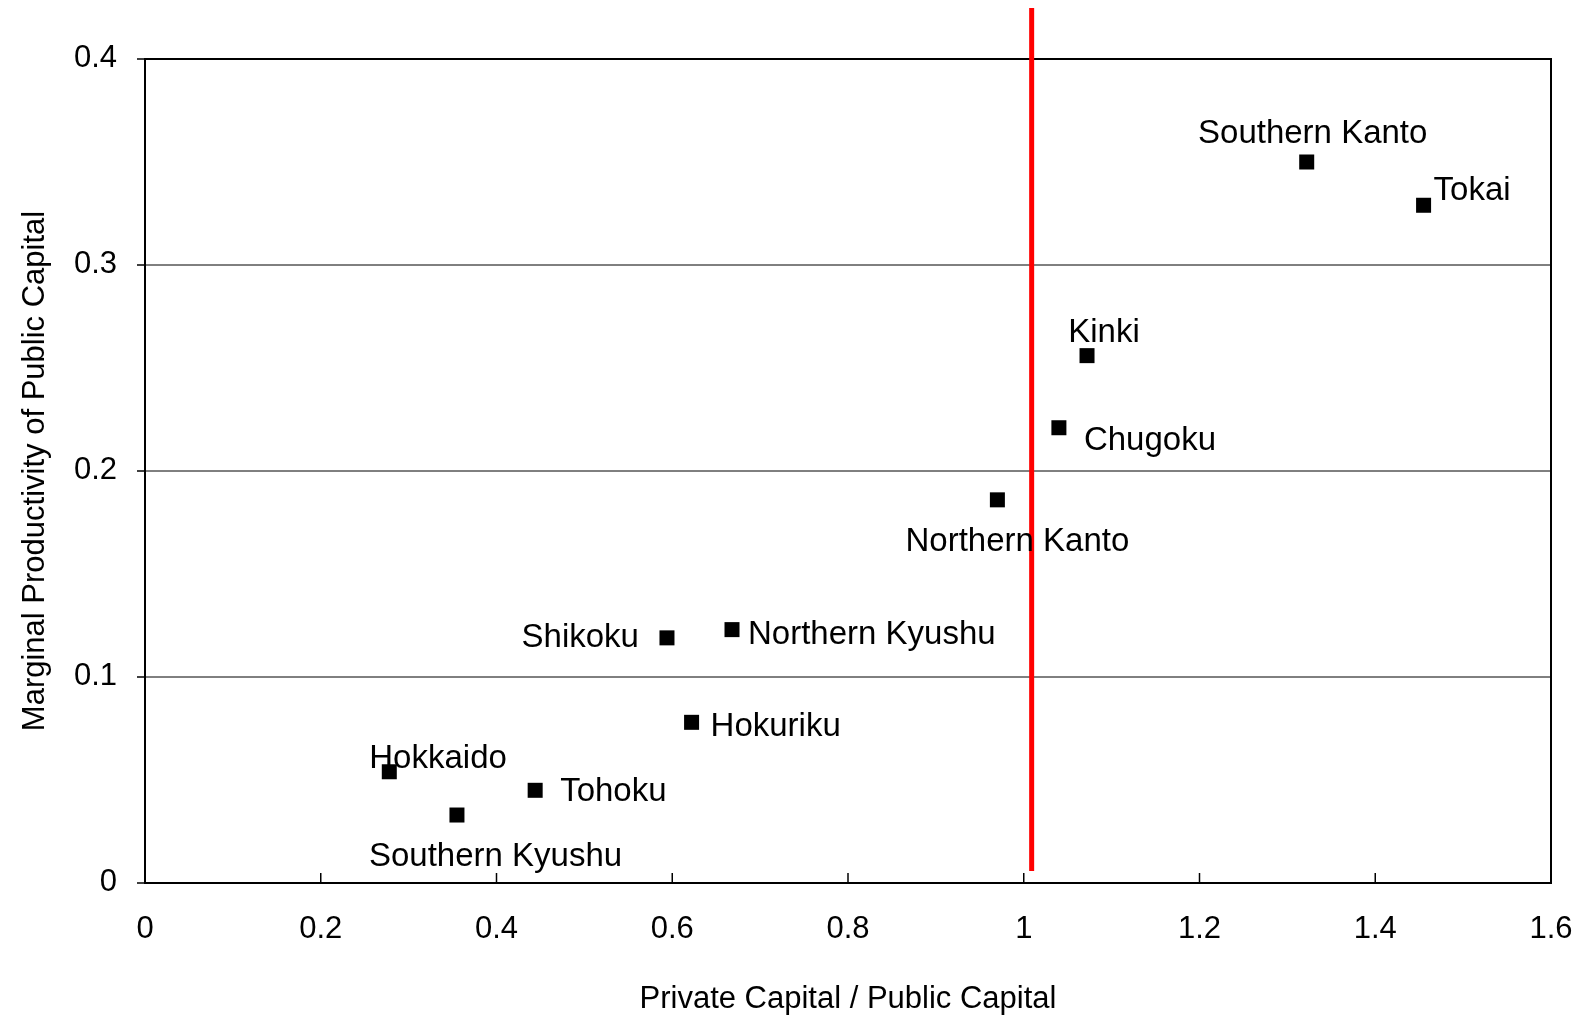 This screenshot has width=1585, height=1019. I want to click on x-tick-label: 1.2, so click(1199, 927).